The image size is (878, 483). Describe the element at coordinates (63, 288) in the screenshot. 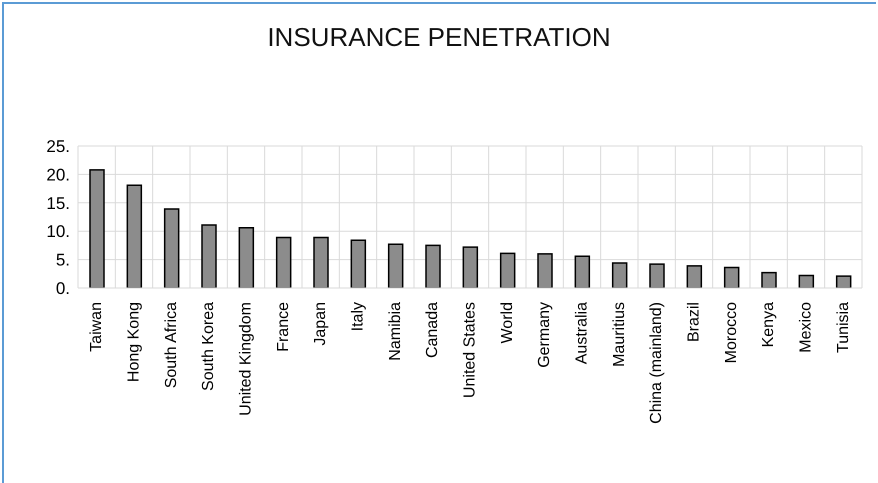

I see `y-tick-label: 0.` at that location.